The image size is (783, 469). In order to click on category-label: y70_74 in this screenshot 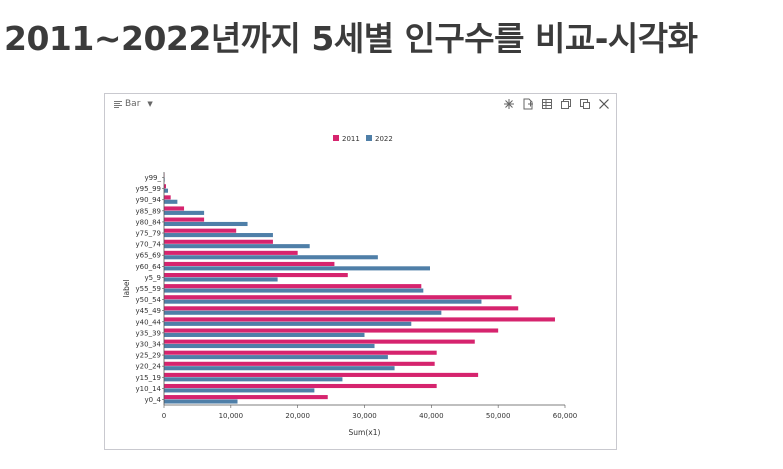, I will do `click(149, 245)`.